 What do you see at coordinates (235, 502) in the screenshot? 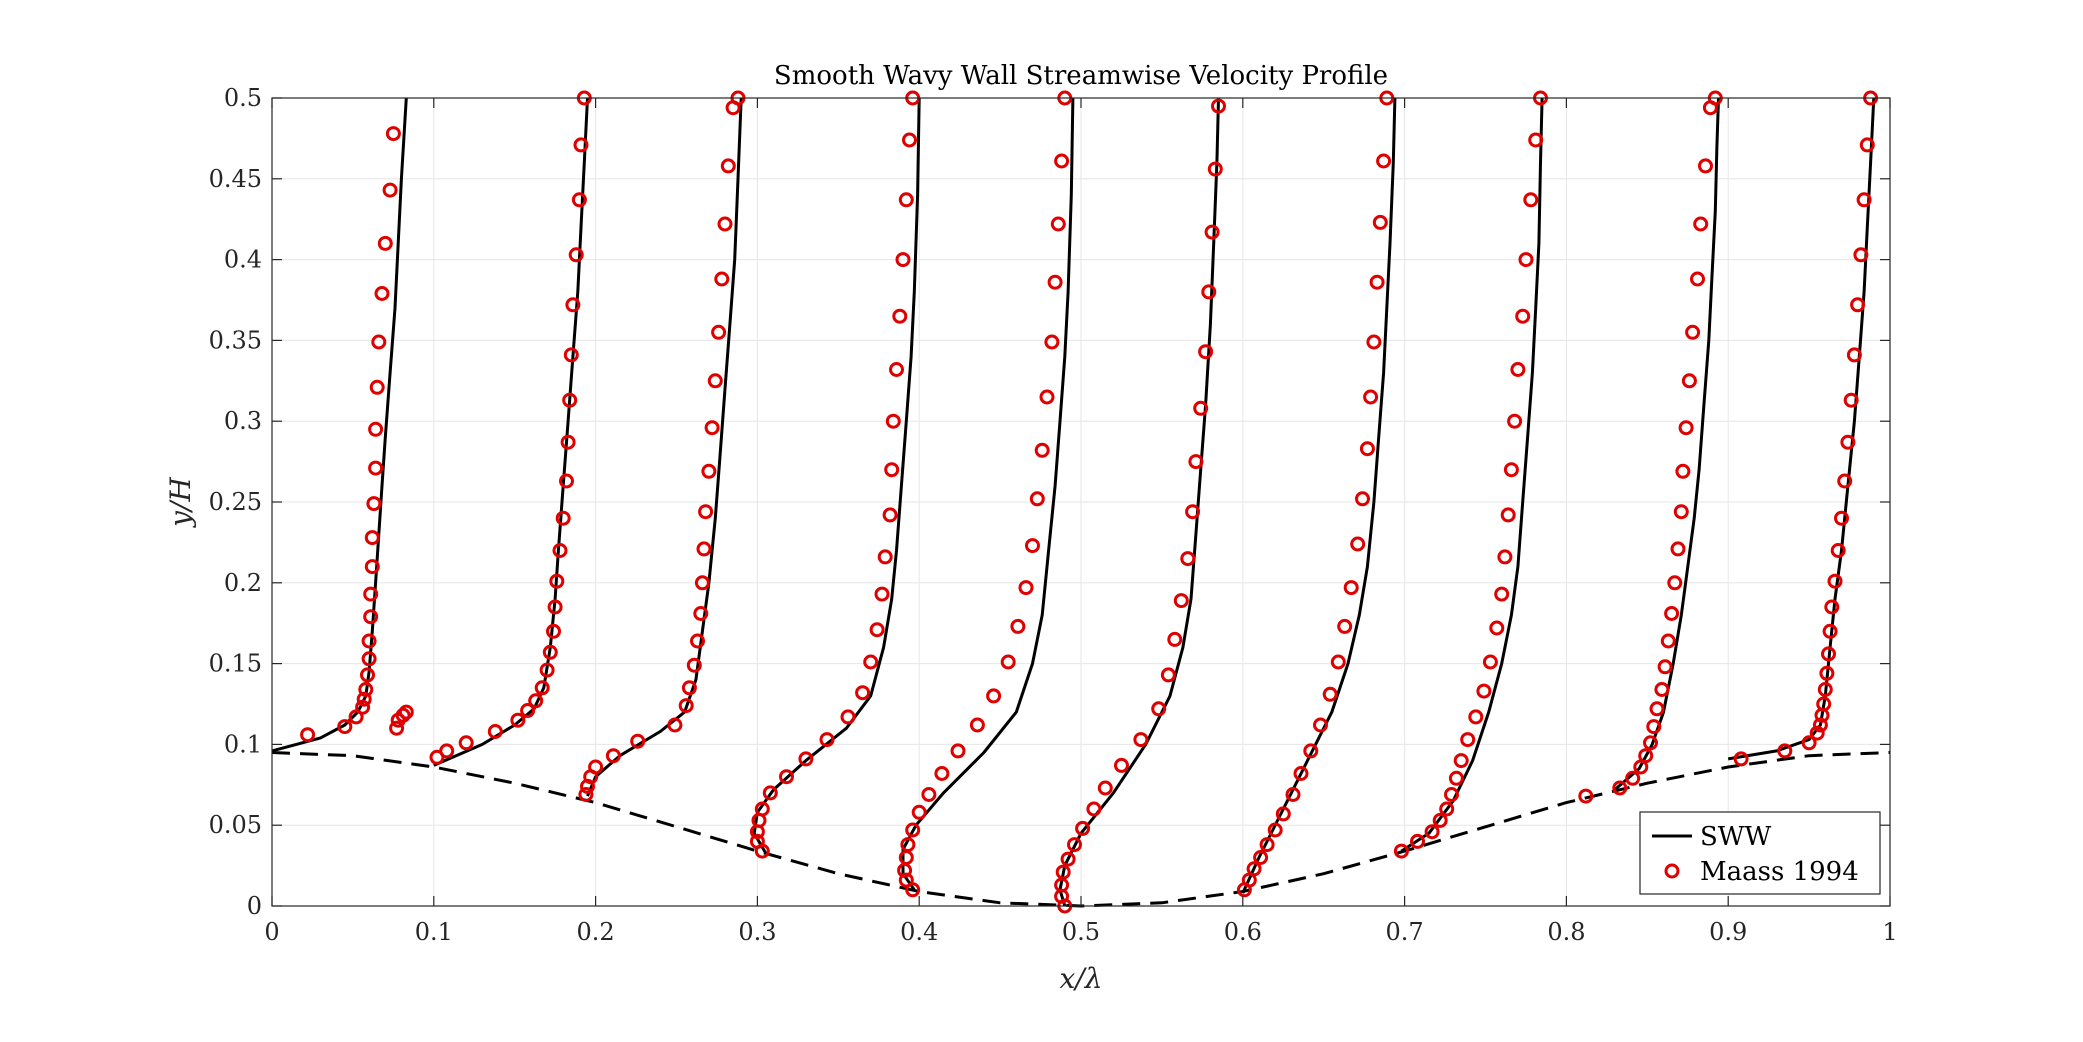
I see `y-tick-label: 0.25` at bounding box center [235, 502].